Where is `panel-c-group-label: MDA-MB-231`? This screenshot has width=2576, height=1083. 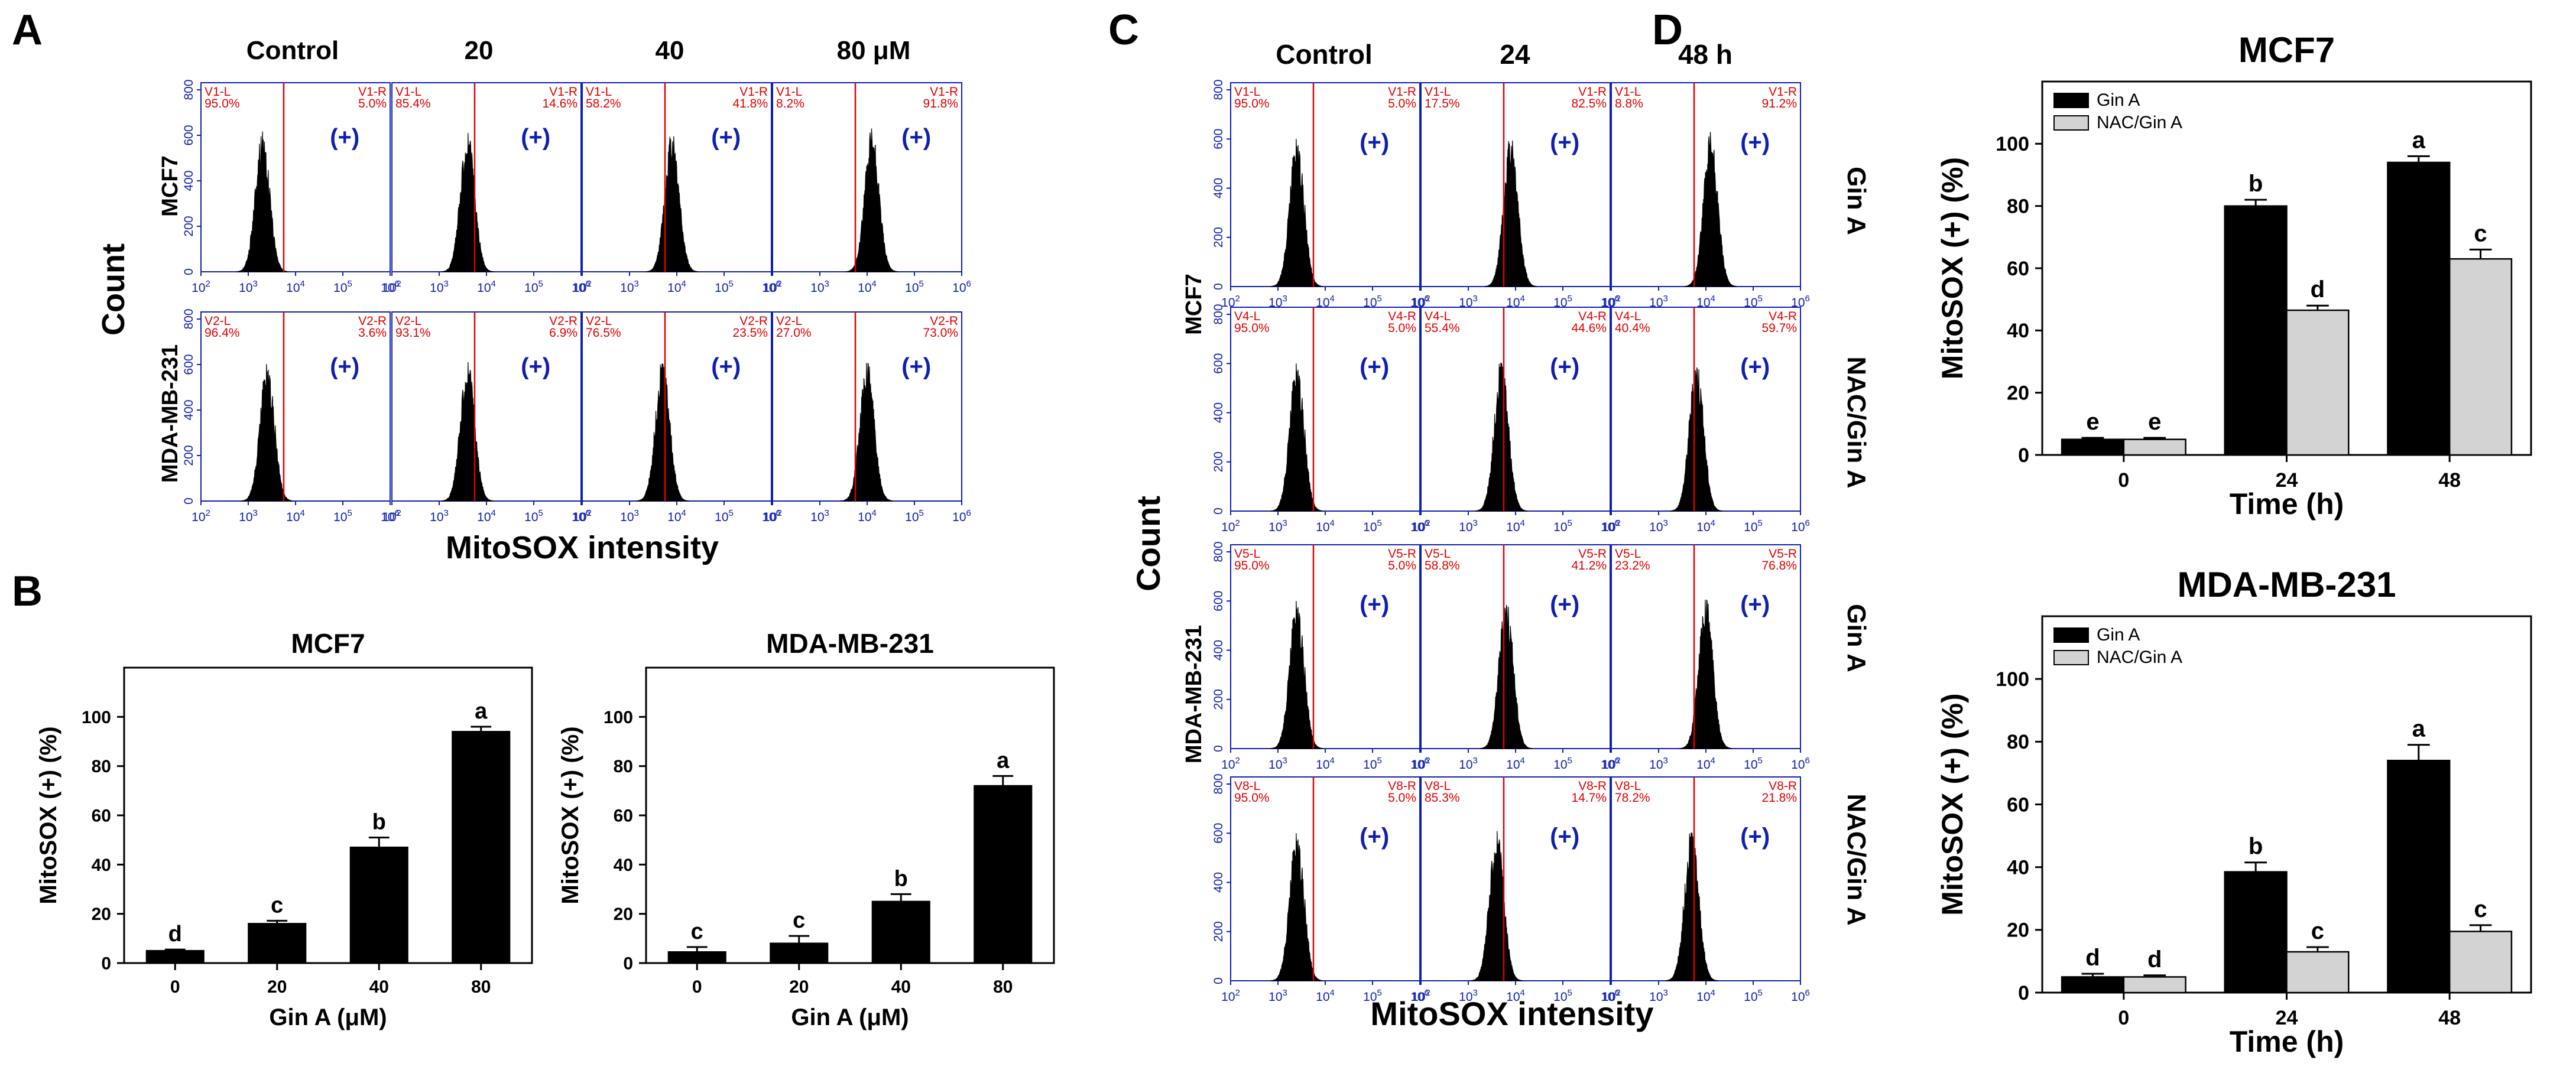
panel-c-group-label: MDA-MB-231 is located at coordinates (1194, 694).